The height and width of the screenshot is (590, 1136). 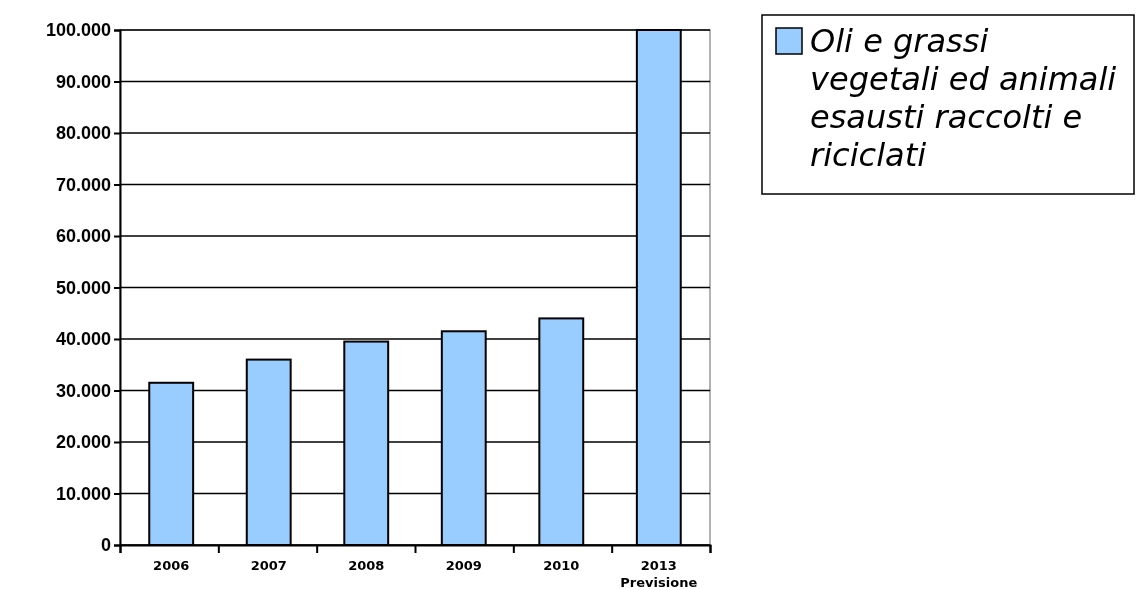 I want to click on y-tick-label: 40.000, so click(x=83, y=339).